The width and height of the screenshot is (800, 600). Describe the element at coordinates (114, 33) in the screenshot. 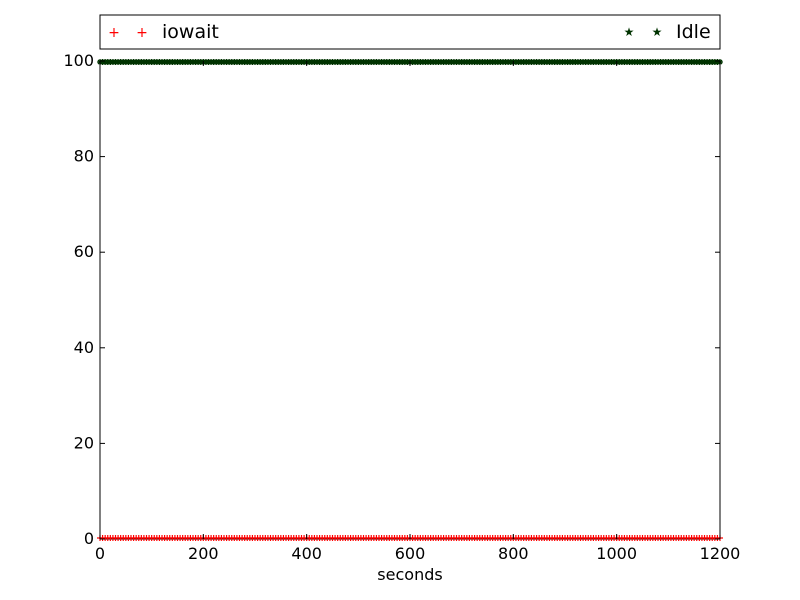

I see `legend-marker-iowait-1: +` at that location.